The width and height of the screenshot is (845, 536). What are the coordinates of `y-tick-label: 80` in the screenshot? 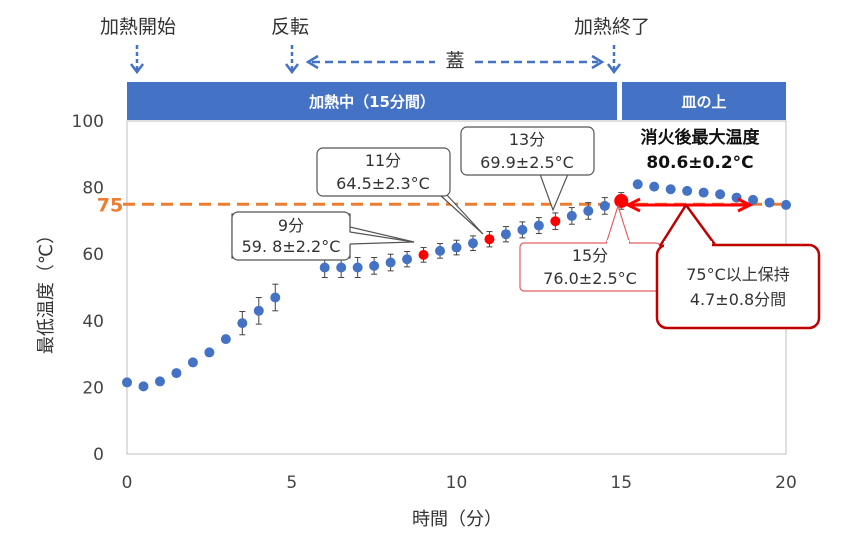 It's located at (93, 189).